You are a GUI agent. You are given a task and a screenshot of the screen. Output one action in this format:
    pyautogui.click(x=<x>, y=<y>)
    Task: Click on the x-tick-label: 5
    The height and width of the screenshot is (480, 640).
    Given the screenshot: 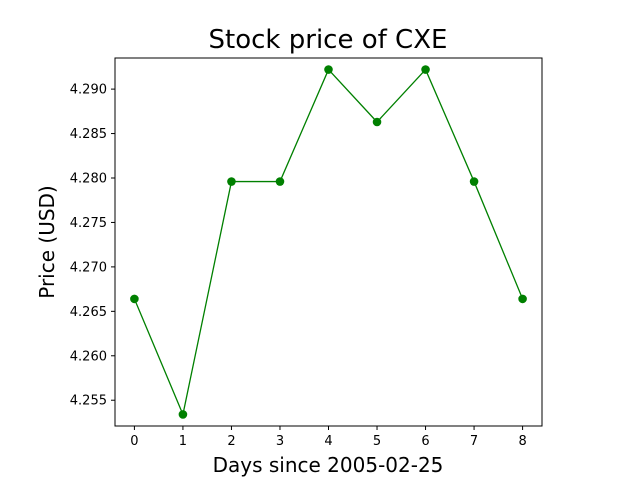 What is the action you would take?
    pyautogui.click(x=377, y=441)
    